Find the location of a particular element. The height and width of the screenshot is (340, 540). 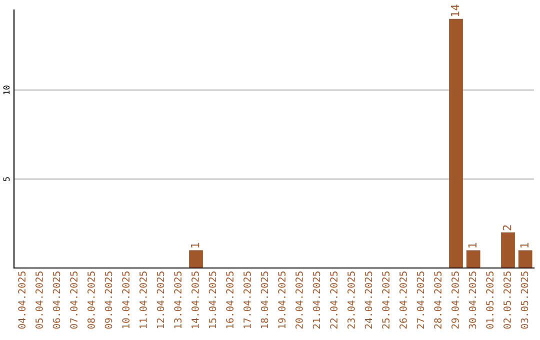

x-tick-label: 01.05.2025 is located at coordinates (490, 300).